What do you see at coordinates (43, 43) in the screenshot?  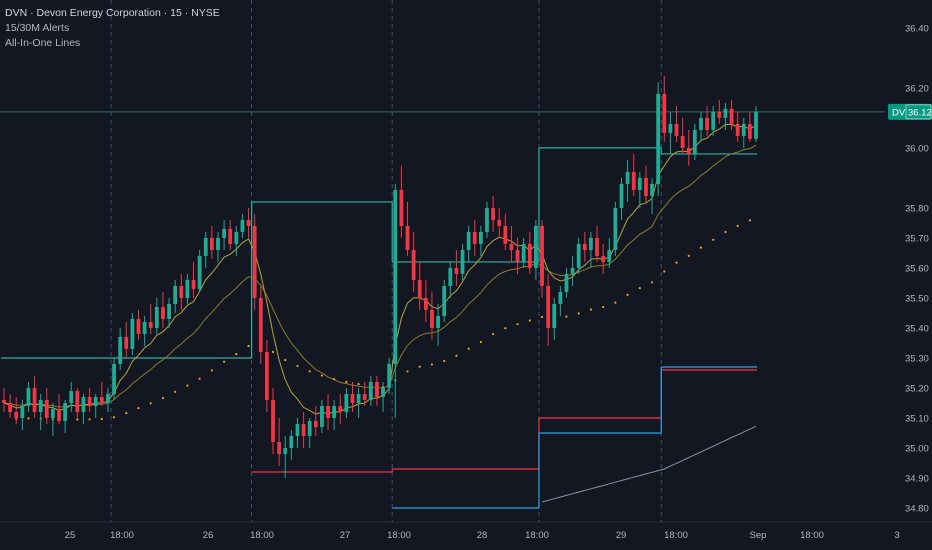 I see `indicator-lines-label: All-In-One Lines` at bounding box center [43, 43].